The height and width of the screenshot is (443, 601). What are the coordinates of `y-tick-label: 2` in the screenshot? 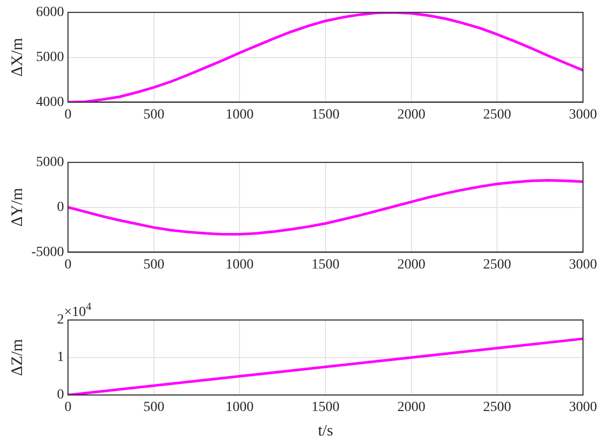 It's located at (60, 320).